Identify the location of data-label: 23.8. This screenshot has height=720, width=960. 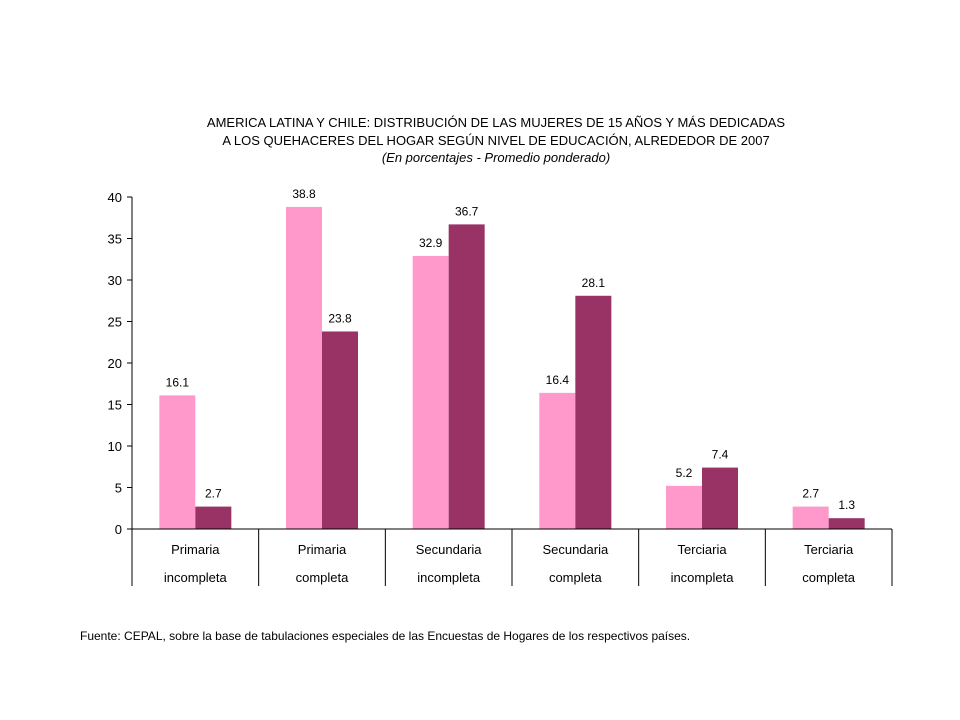
(340, 318).